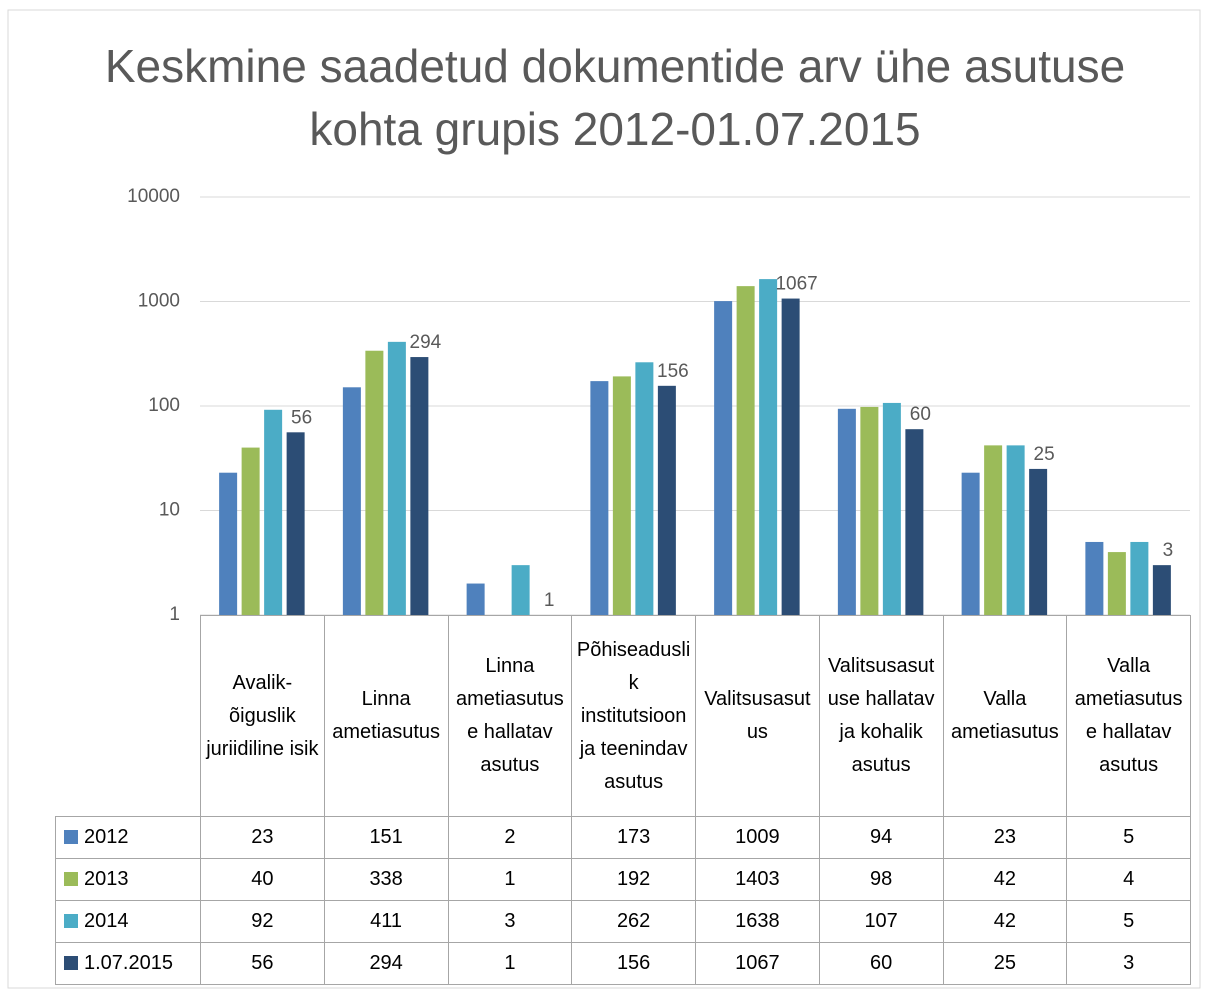 The width and height of the screenshot is (1209, 990). I want to click on y-tick-label: 10, so click(169, 510).